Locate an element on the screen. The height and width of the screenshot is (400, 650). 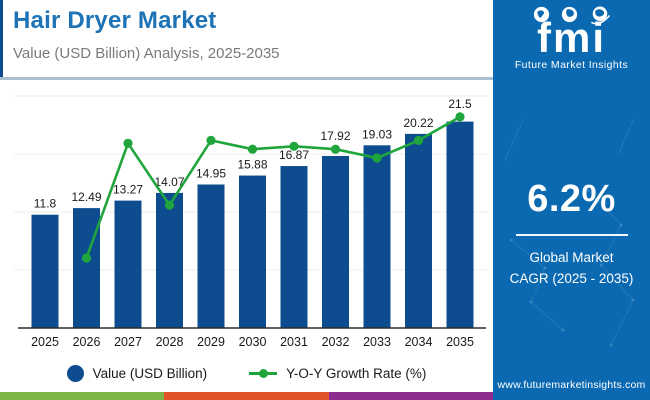
bar-2033 is located at coordinates (377, 236).